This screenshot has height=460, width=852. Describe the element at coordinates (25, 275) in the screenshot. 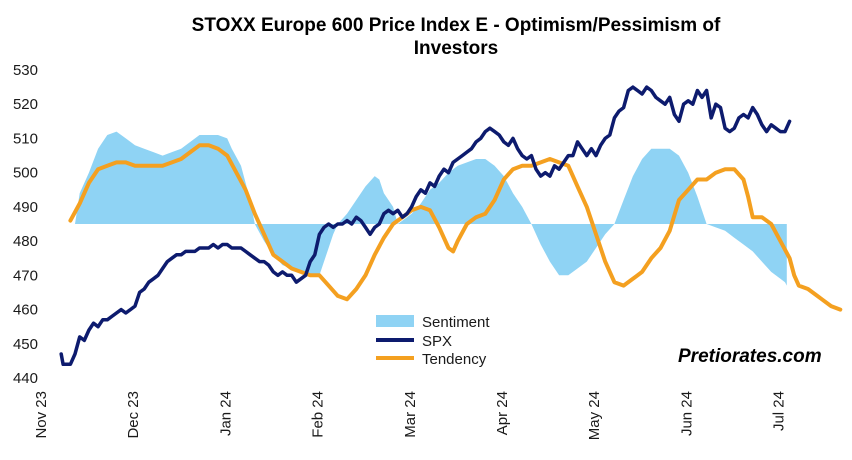

I see `y-tick-label: 470` at that location.